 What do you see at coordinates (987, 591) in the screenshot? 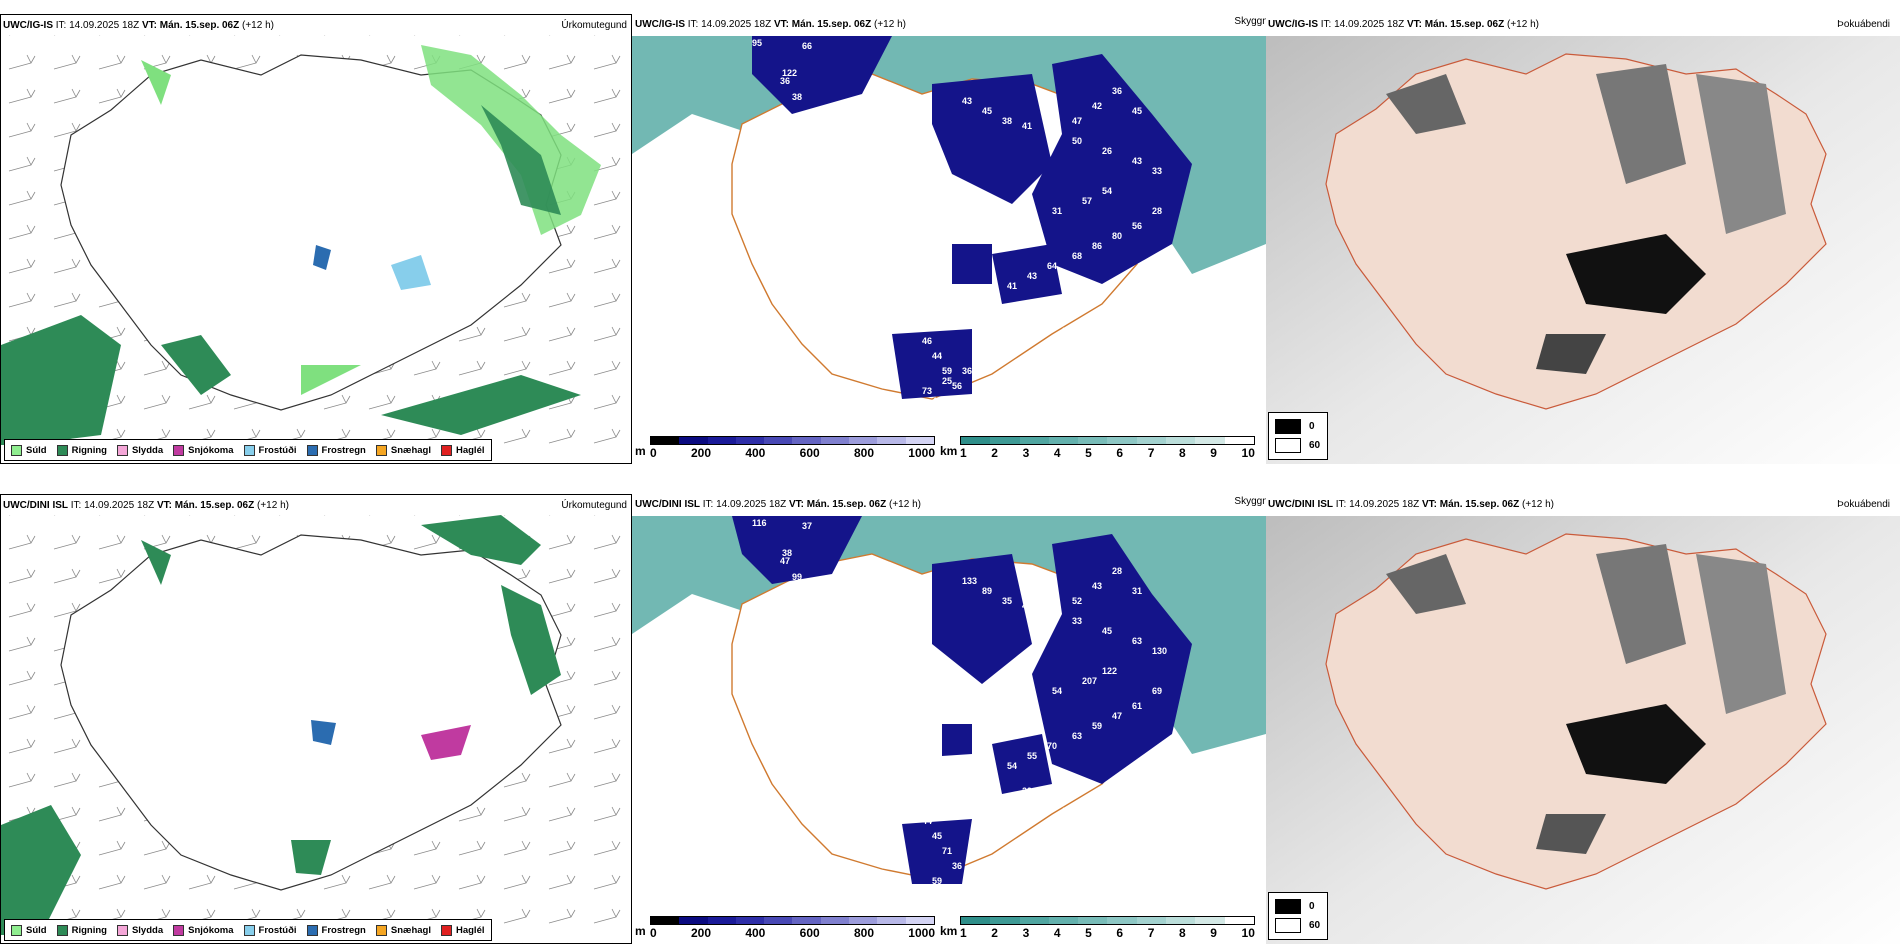
I see `cloud-base-label: 89` at bounding box center [987, 591].